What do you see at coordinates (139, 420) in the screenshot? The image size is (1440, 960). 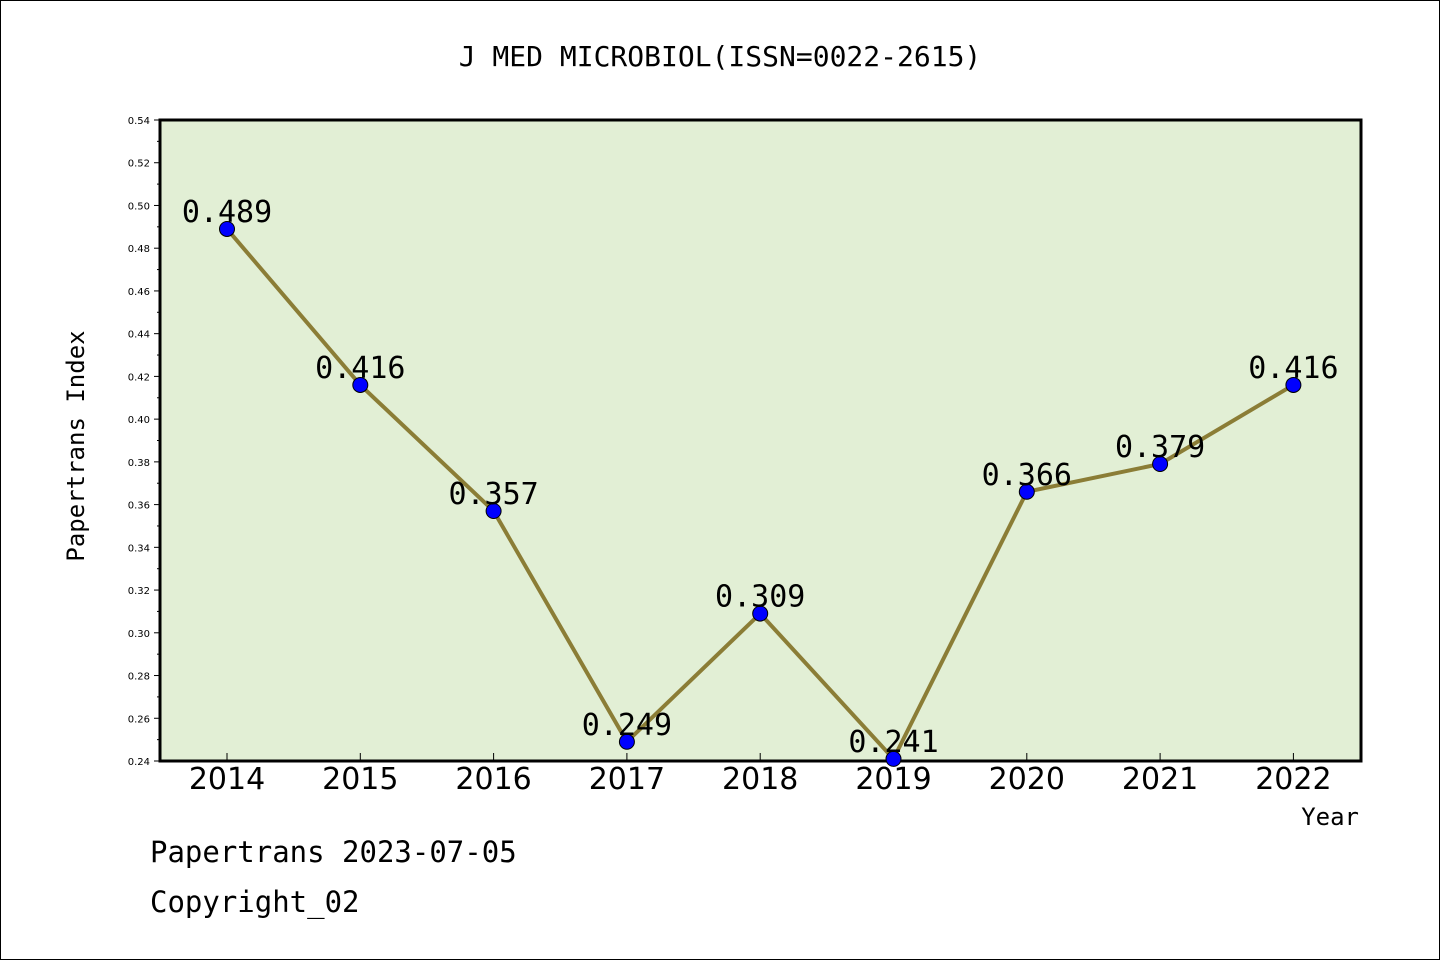 I see `y-tick-label: 0.40` at bounding box center [139, 420].